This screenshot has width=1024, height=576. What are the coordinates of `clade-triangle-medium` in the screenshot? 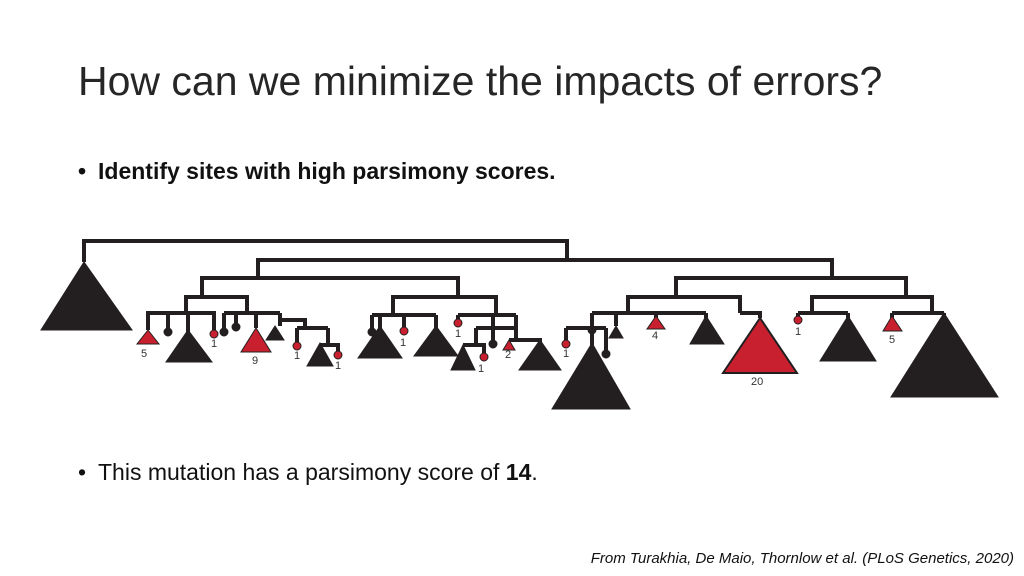 It's located at (591, 376).